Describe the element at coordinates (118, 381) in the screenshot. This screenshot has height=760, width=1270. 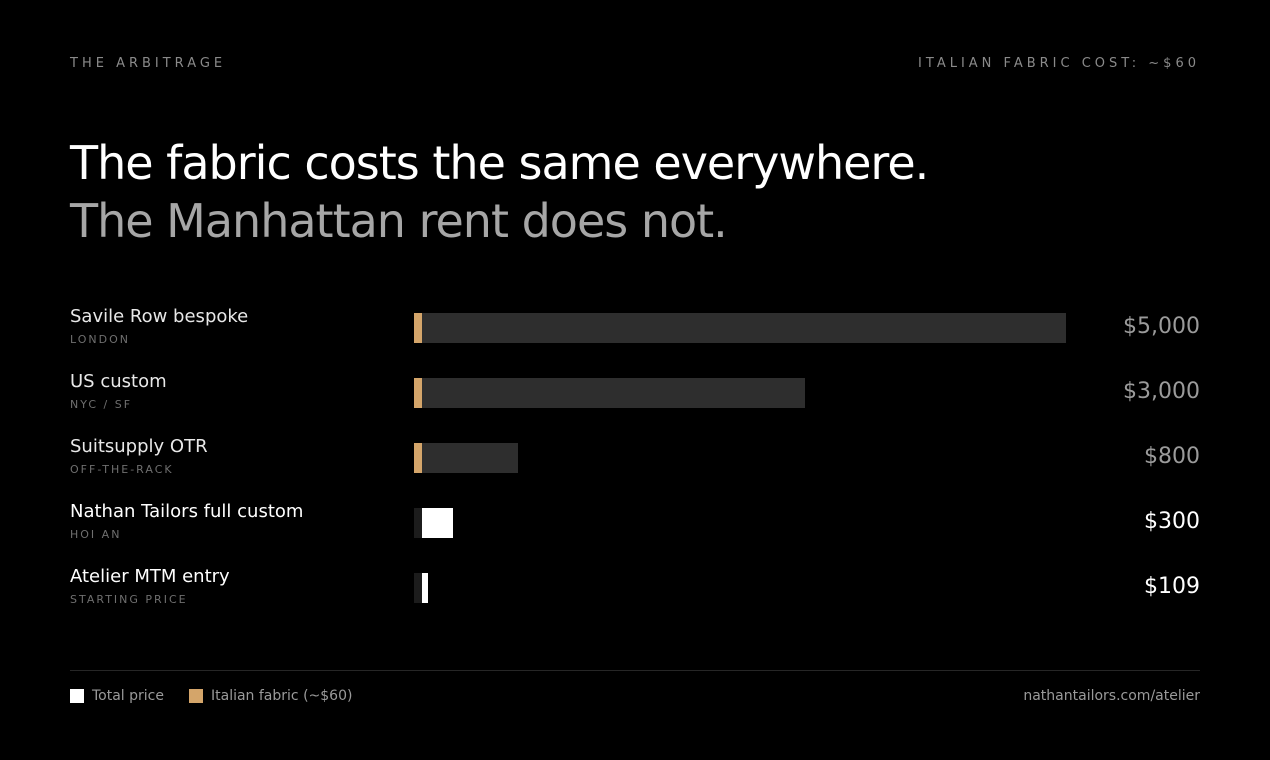
I see `bar-label: US custom` at that location.